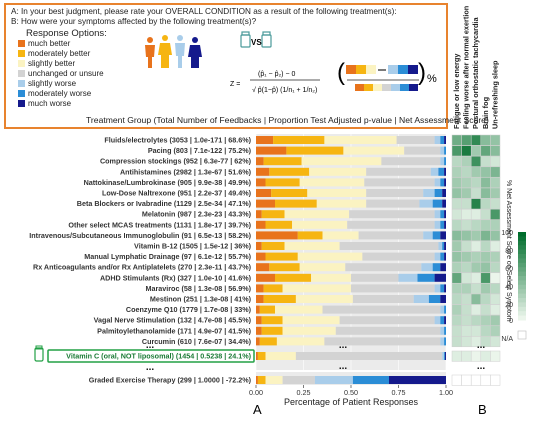  Describe the element at coordinates (47, 83) in the screenshot. I see `legend-item: slightly worse` at that location.